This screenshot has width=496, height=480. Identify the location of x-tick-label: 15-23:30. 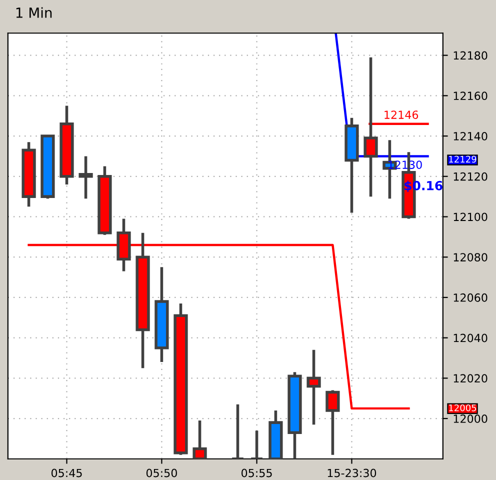
(352, 473).